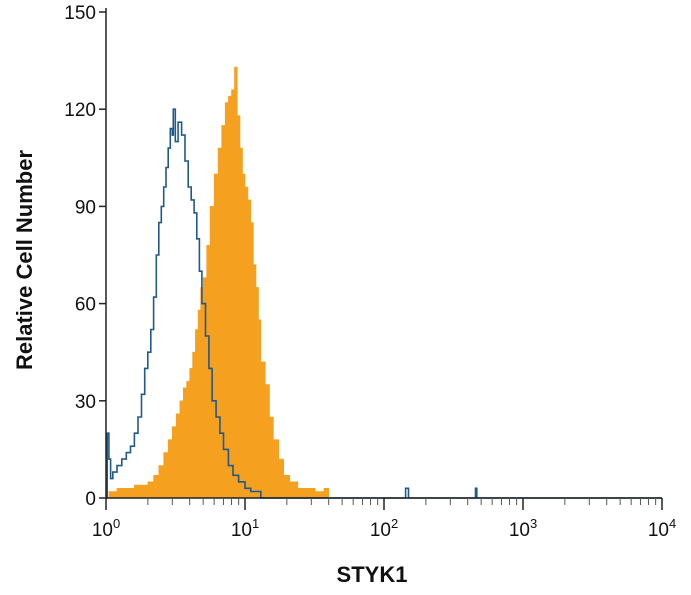 The height and width of the screenshot is (595, 691). I want to click on x-tick-label: 10⁰, so click(106, 528).